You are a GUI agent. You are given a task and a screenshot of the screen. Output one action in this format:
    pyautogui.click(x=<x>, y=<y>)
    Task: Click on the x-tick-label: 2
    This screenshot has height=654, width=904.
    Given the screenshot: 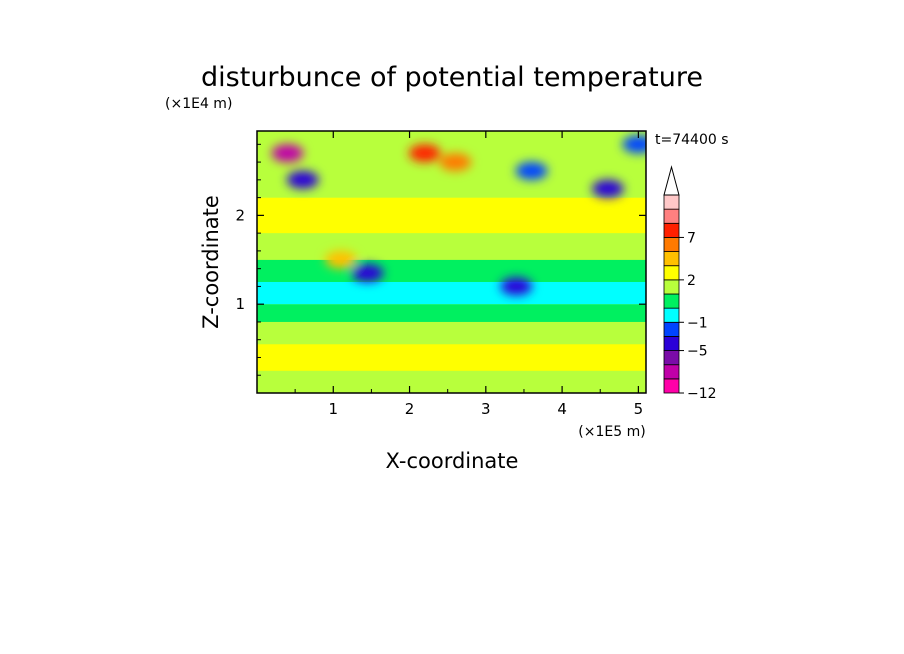 What is the action you would take?
    pyautogui.click(x=410, y=409)
    